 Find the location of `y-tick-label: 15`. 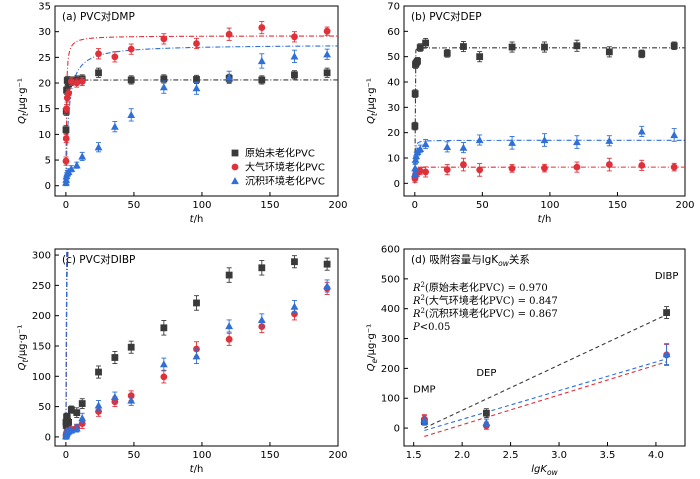

y-tick-label: 15 is located at coordinates (44, 109).